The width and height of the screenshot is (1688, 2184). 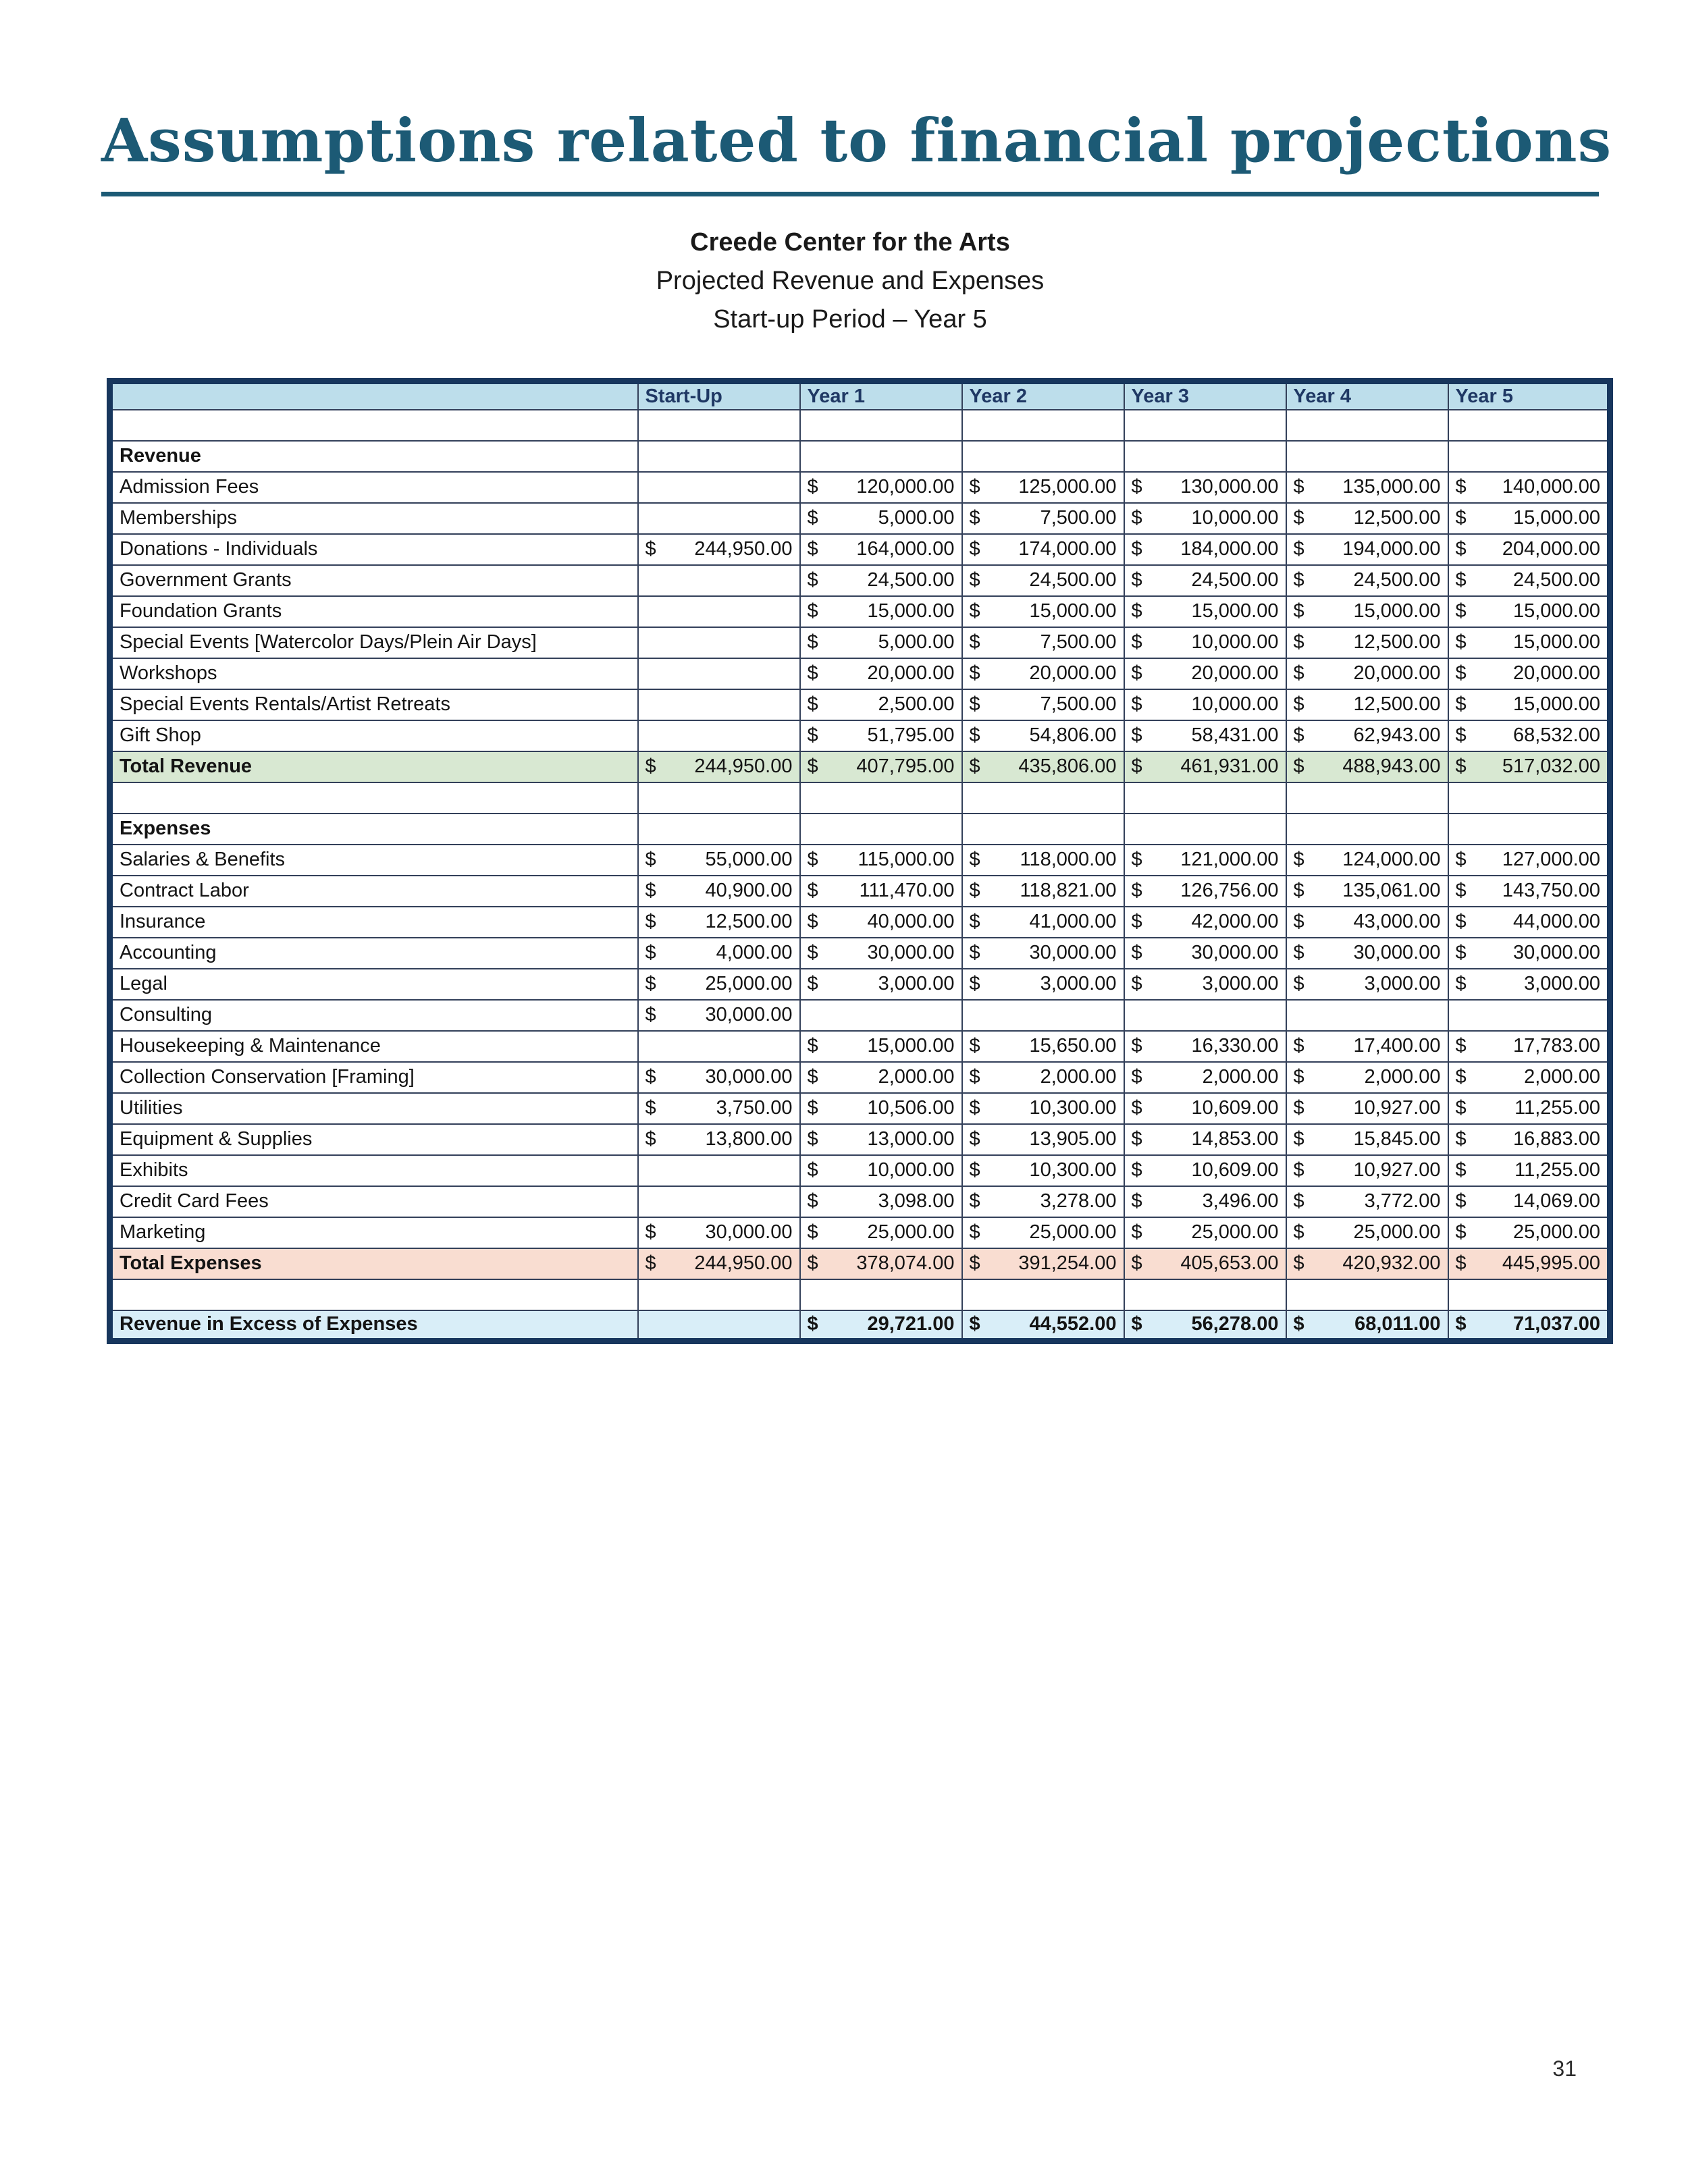 What do you see at coordinates (755, 1108) in the screenshot?
I see `amount-value: 3,750.00` at bounding box center [755, 1108].